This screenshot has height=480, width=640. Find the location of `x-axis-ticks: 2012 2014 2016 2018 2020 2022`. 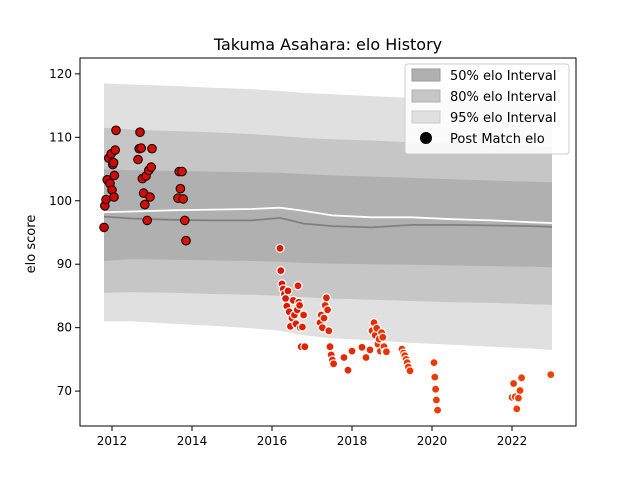

x-axis-ticks: 2012 2014 2016 2018 2020 2022 is located at coordinates (312, 437).